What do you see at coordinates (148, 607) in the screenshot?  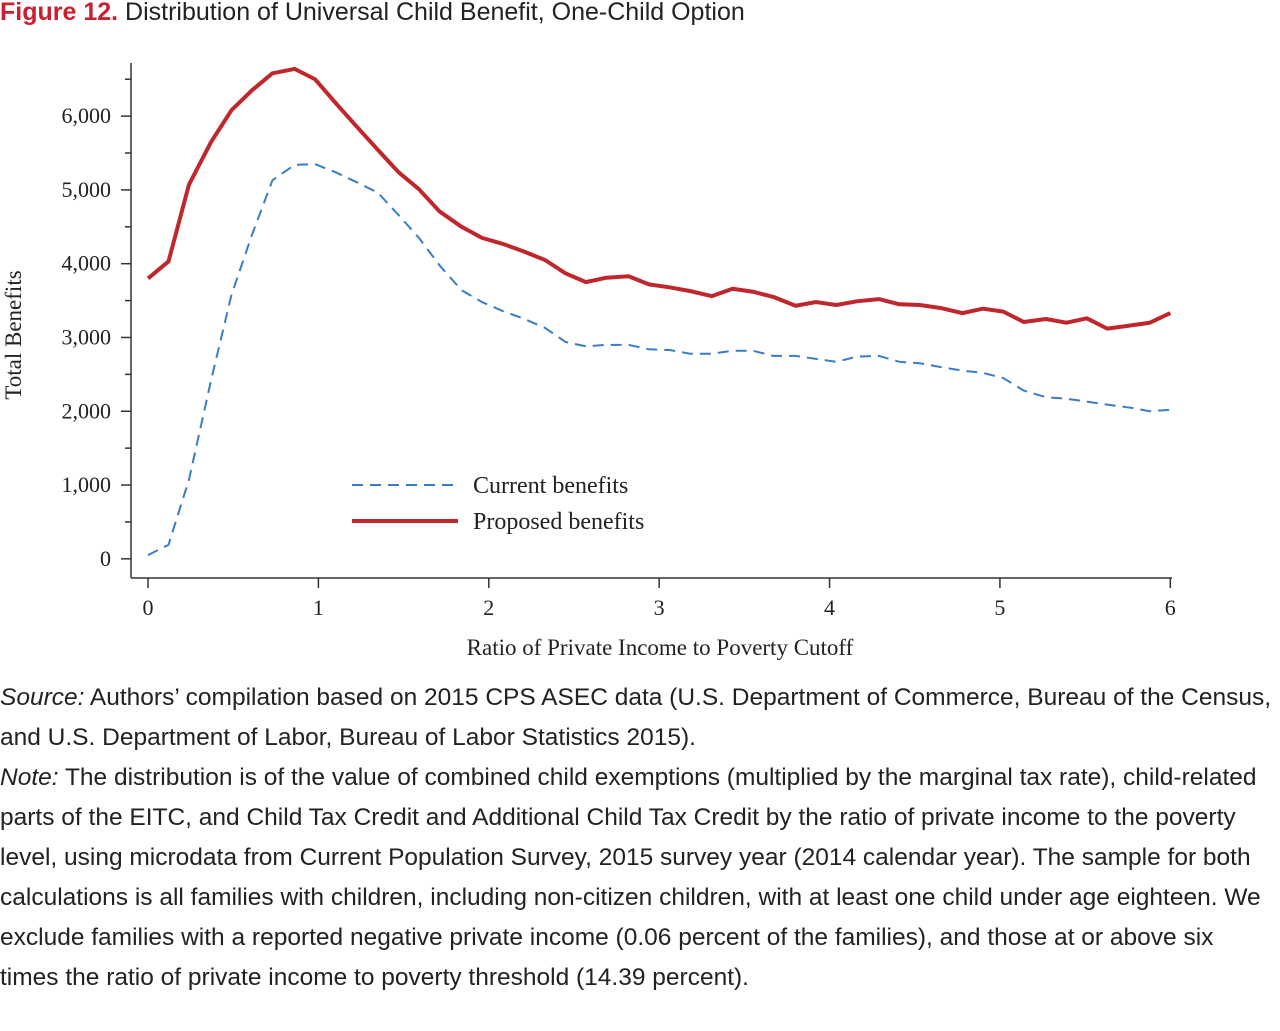 I see `x-tick-label: 0` at bounding box center [148, 607].